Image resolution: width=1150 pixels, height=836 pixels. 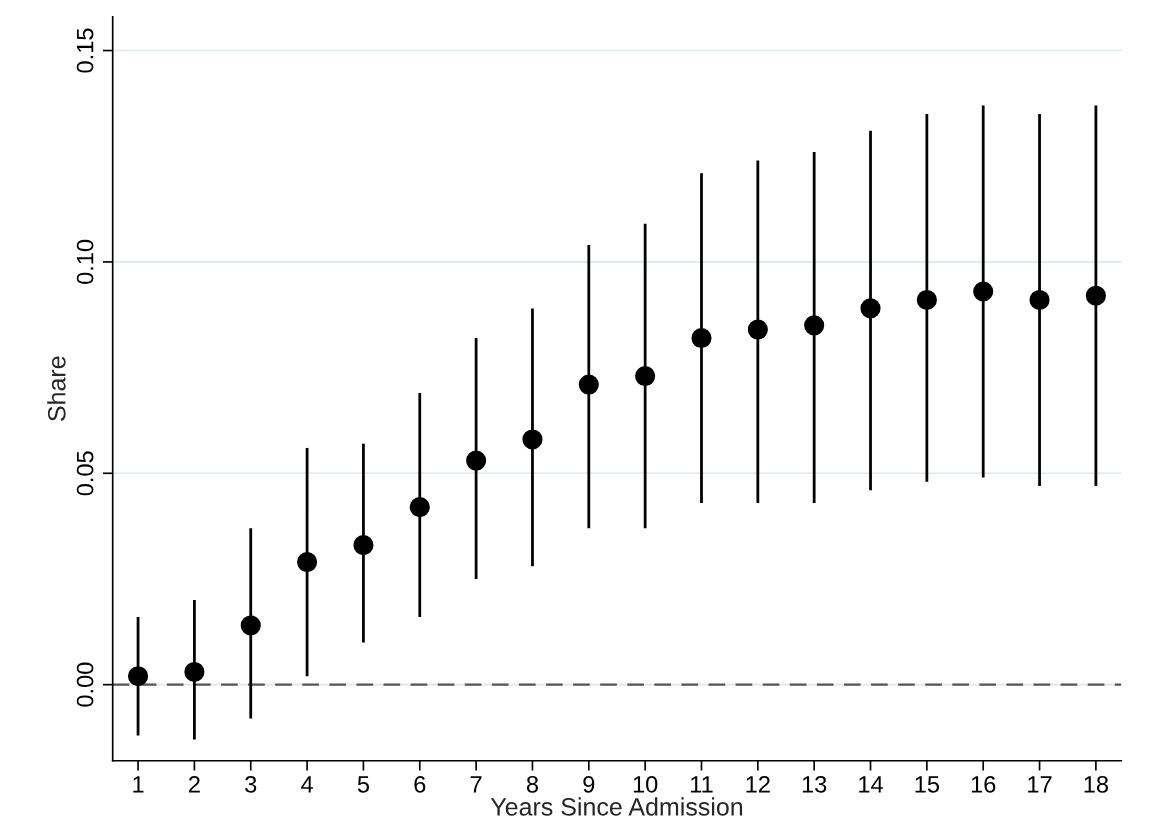 What do you see at coordinates (251, 784) in the screenshot?
I see `x-tick-label: 3` at bounding box center [251, 784].